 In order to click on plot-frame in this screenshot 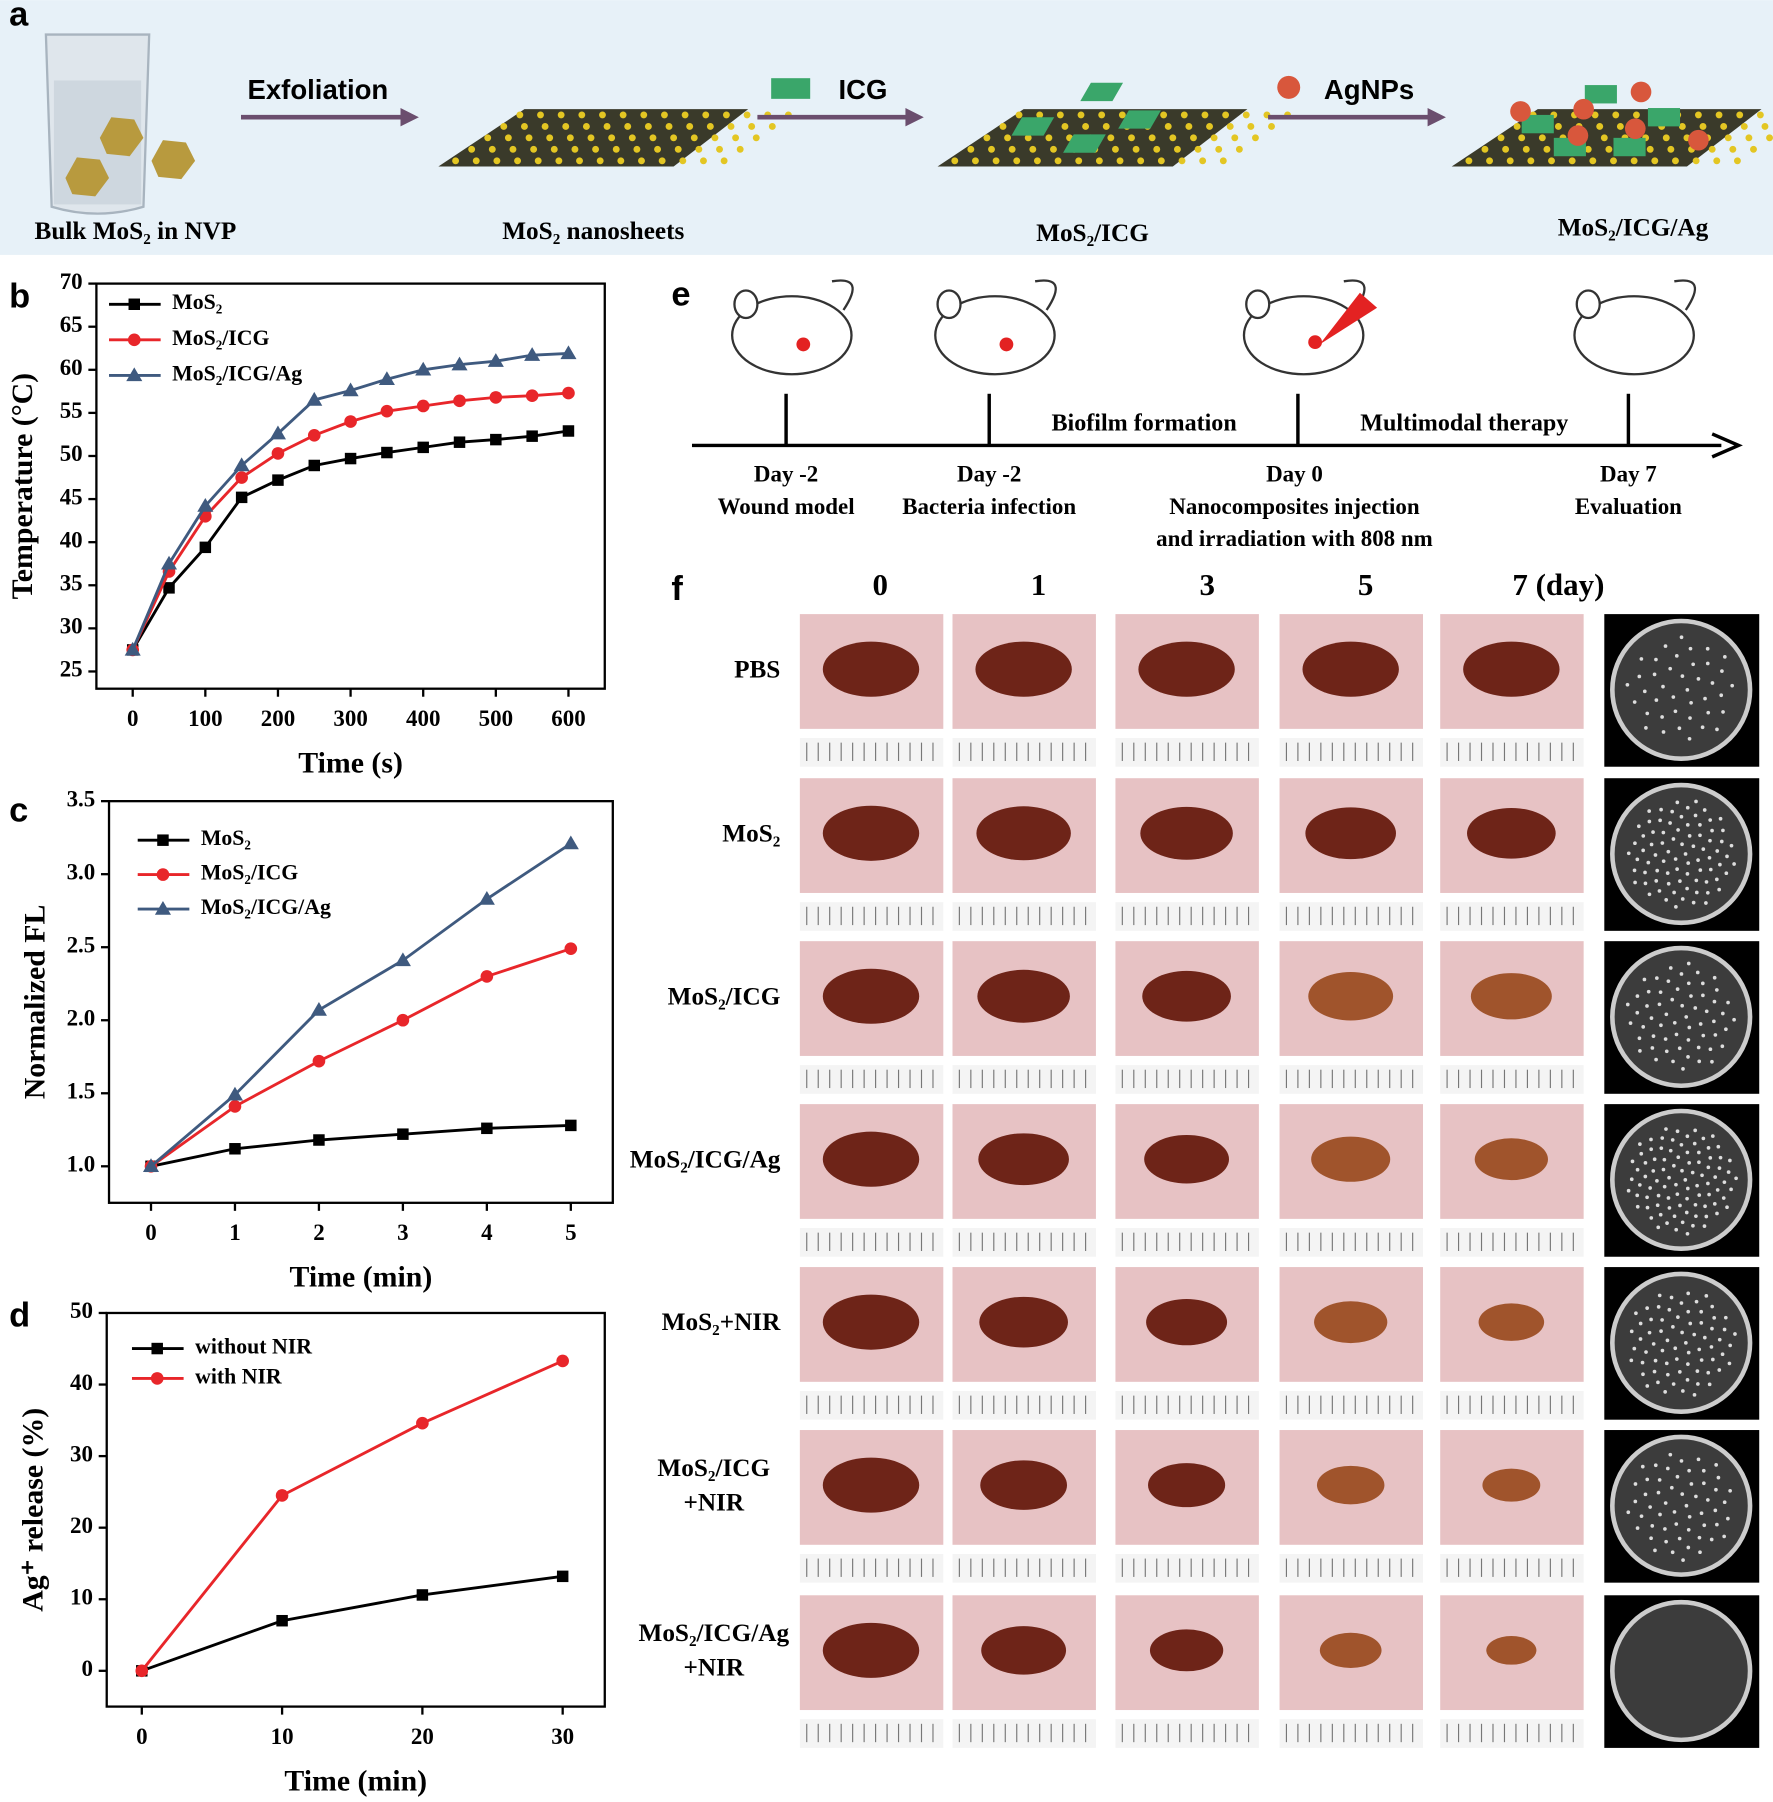, I will do `click(355, 1509)`.